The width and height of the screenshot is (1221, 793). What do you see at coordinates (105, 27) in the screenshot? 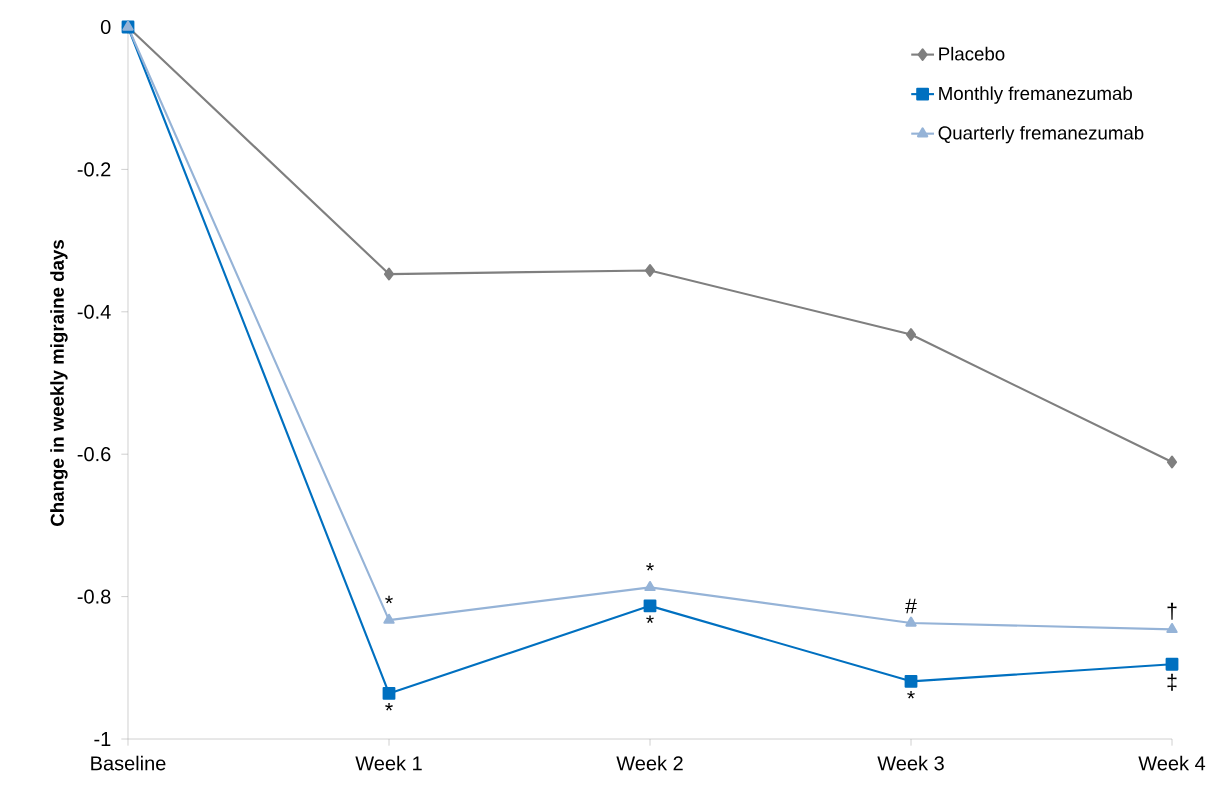
I see `y-tick-label: 0` at bounding box center [105, 27].